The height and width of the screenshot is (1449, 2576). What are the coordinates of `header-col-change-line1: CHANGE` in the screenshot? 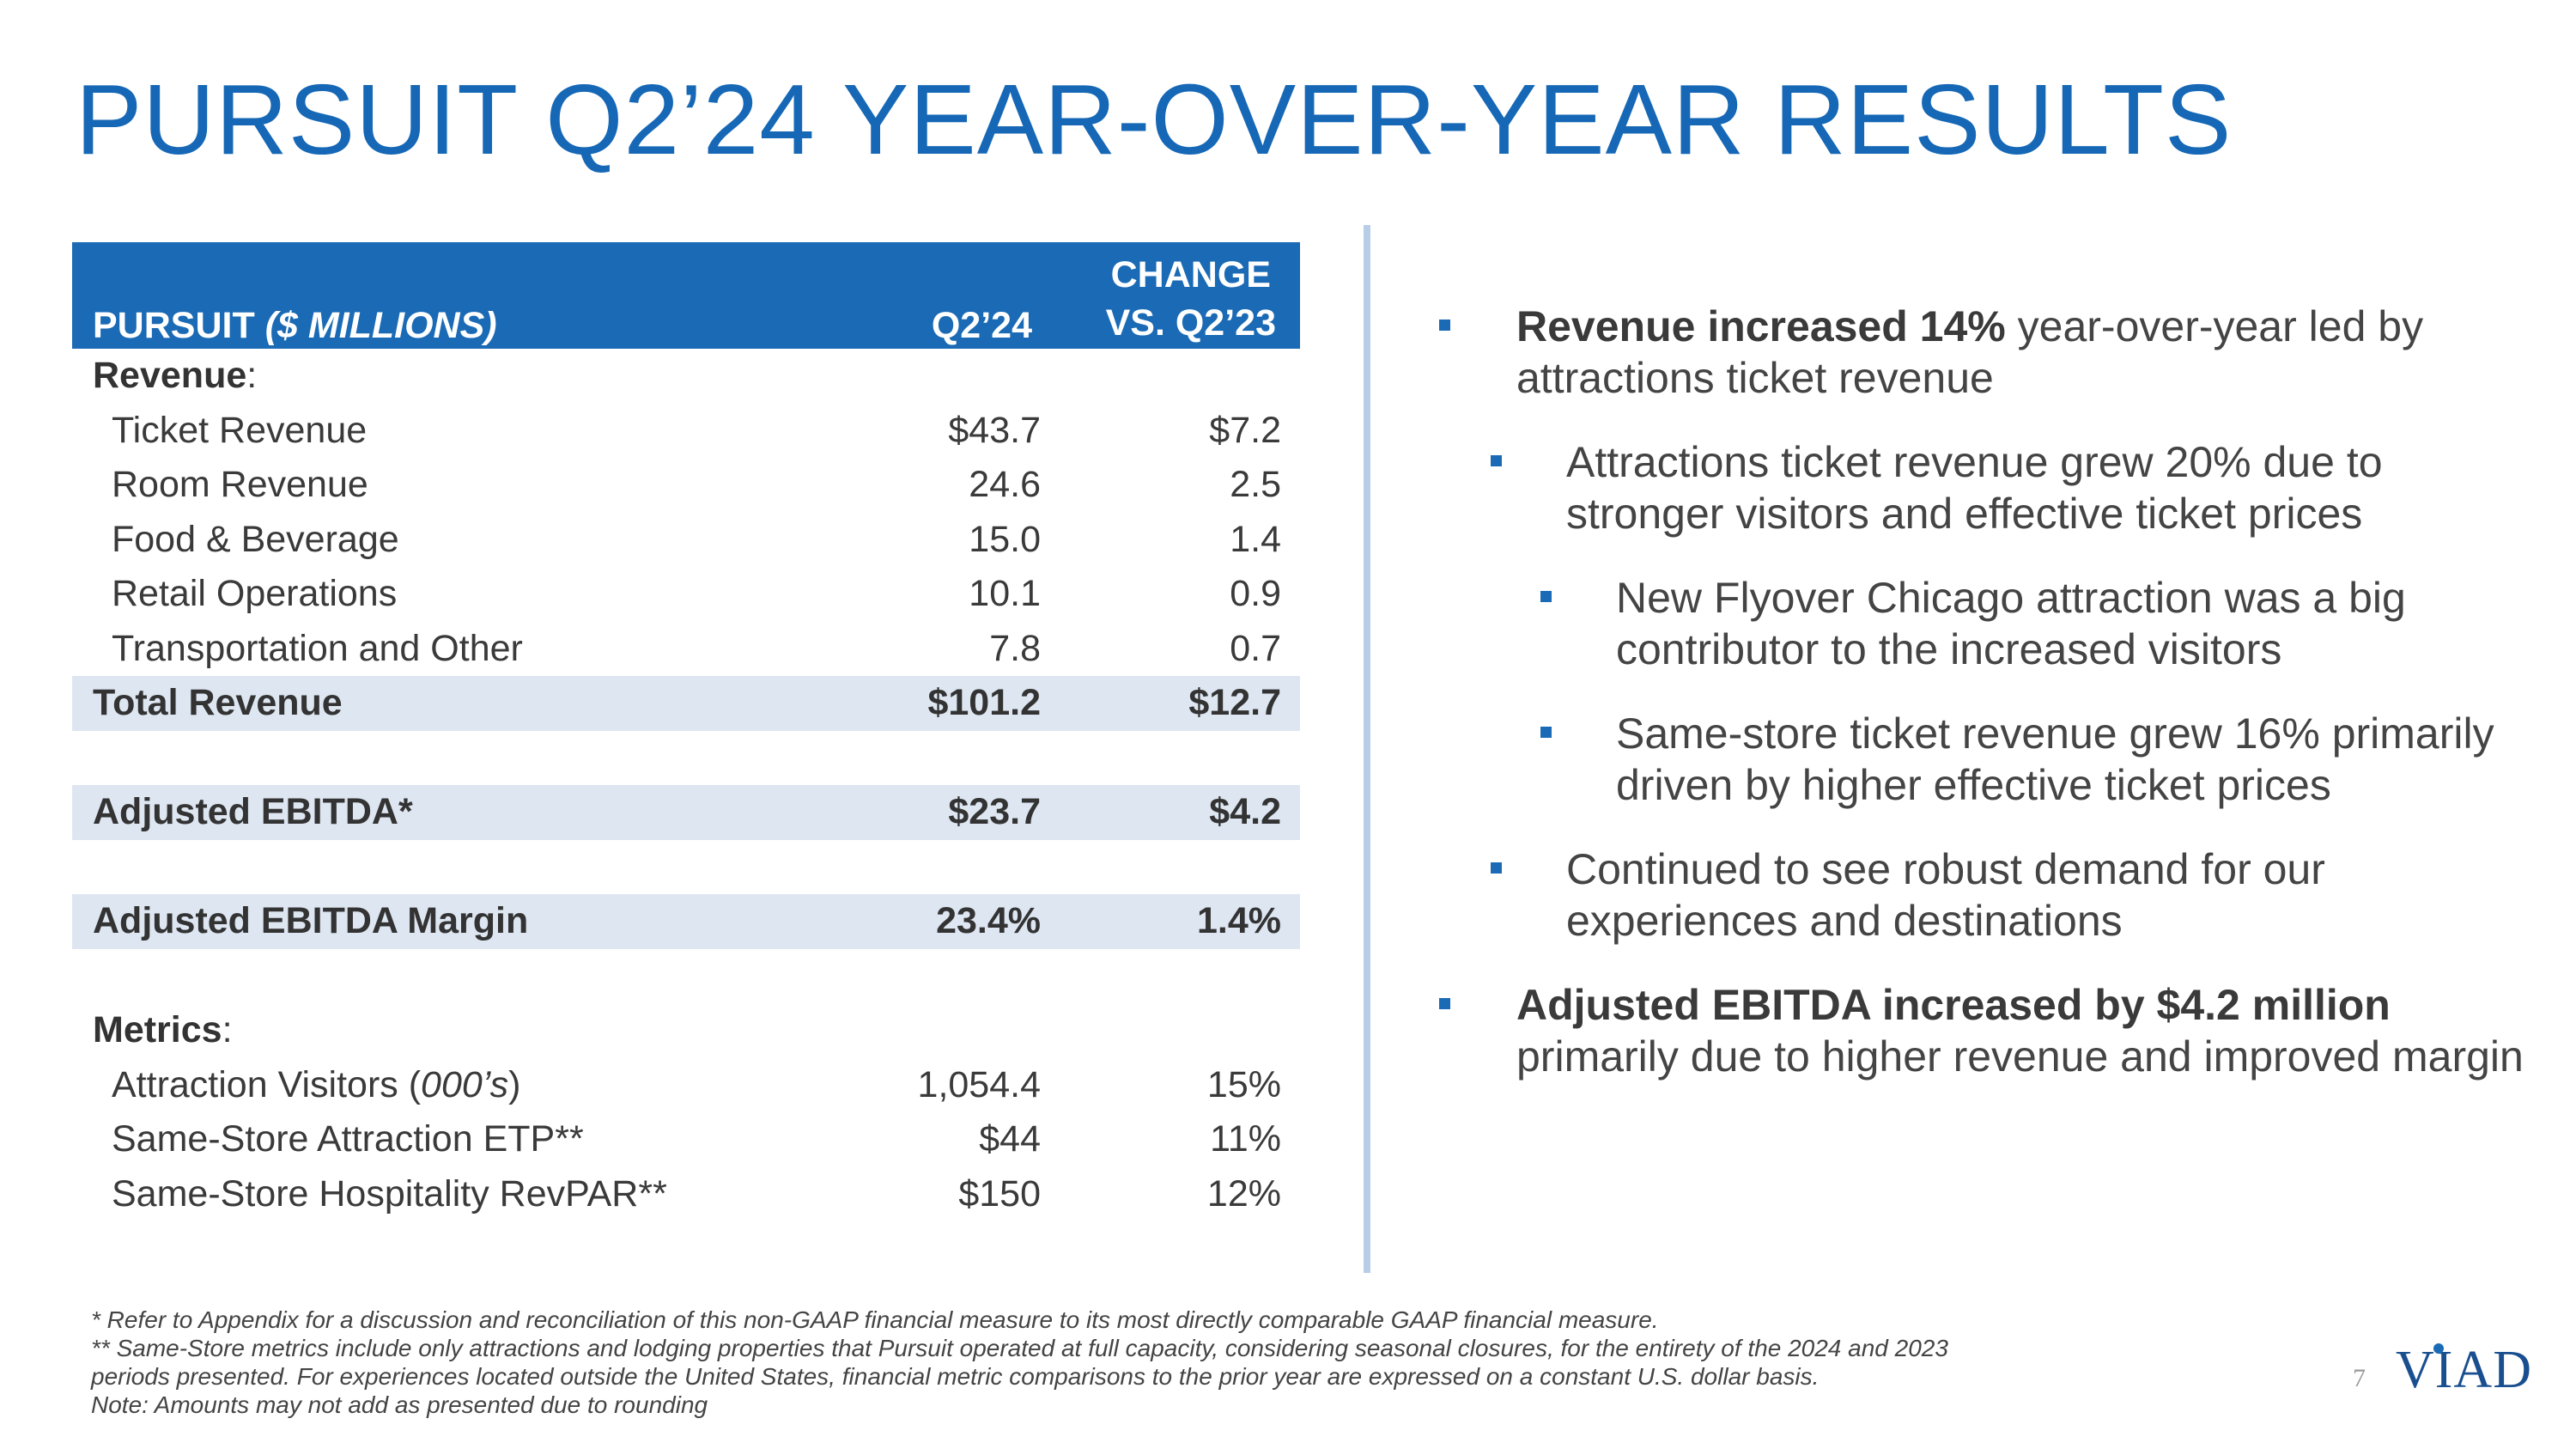 It's located at (1191, 274).